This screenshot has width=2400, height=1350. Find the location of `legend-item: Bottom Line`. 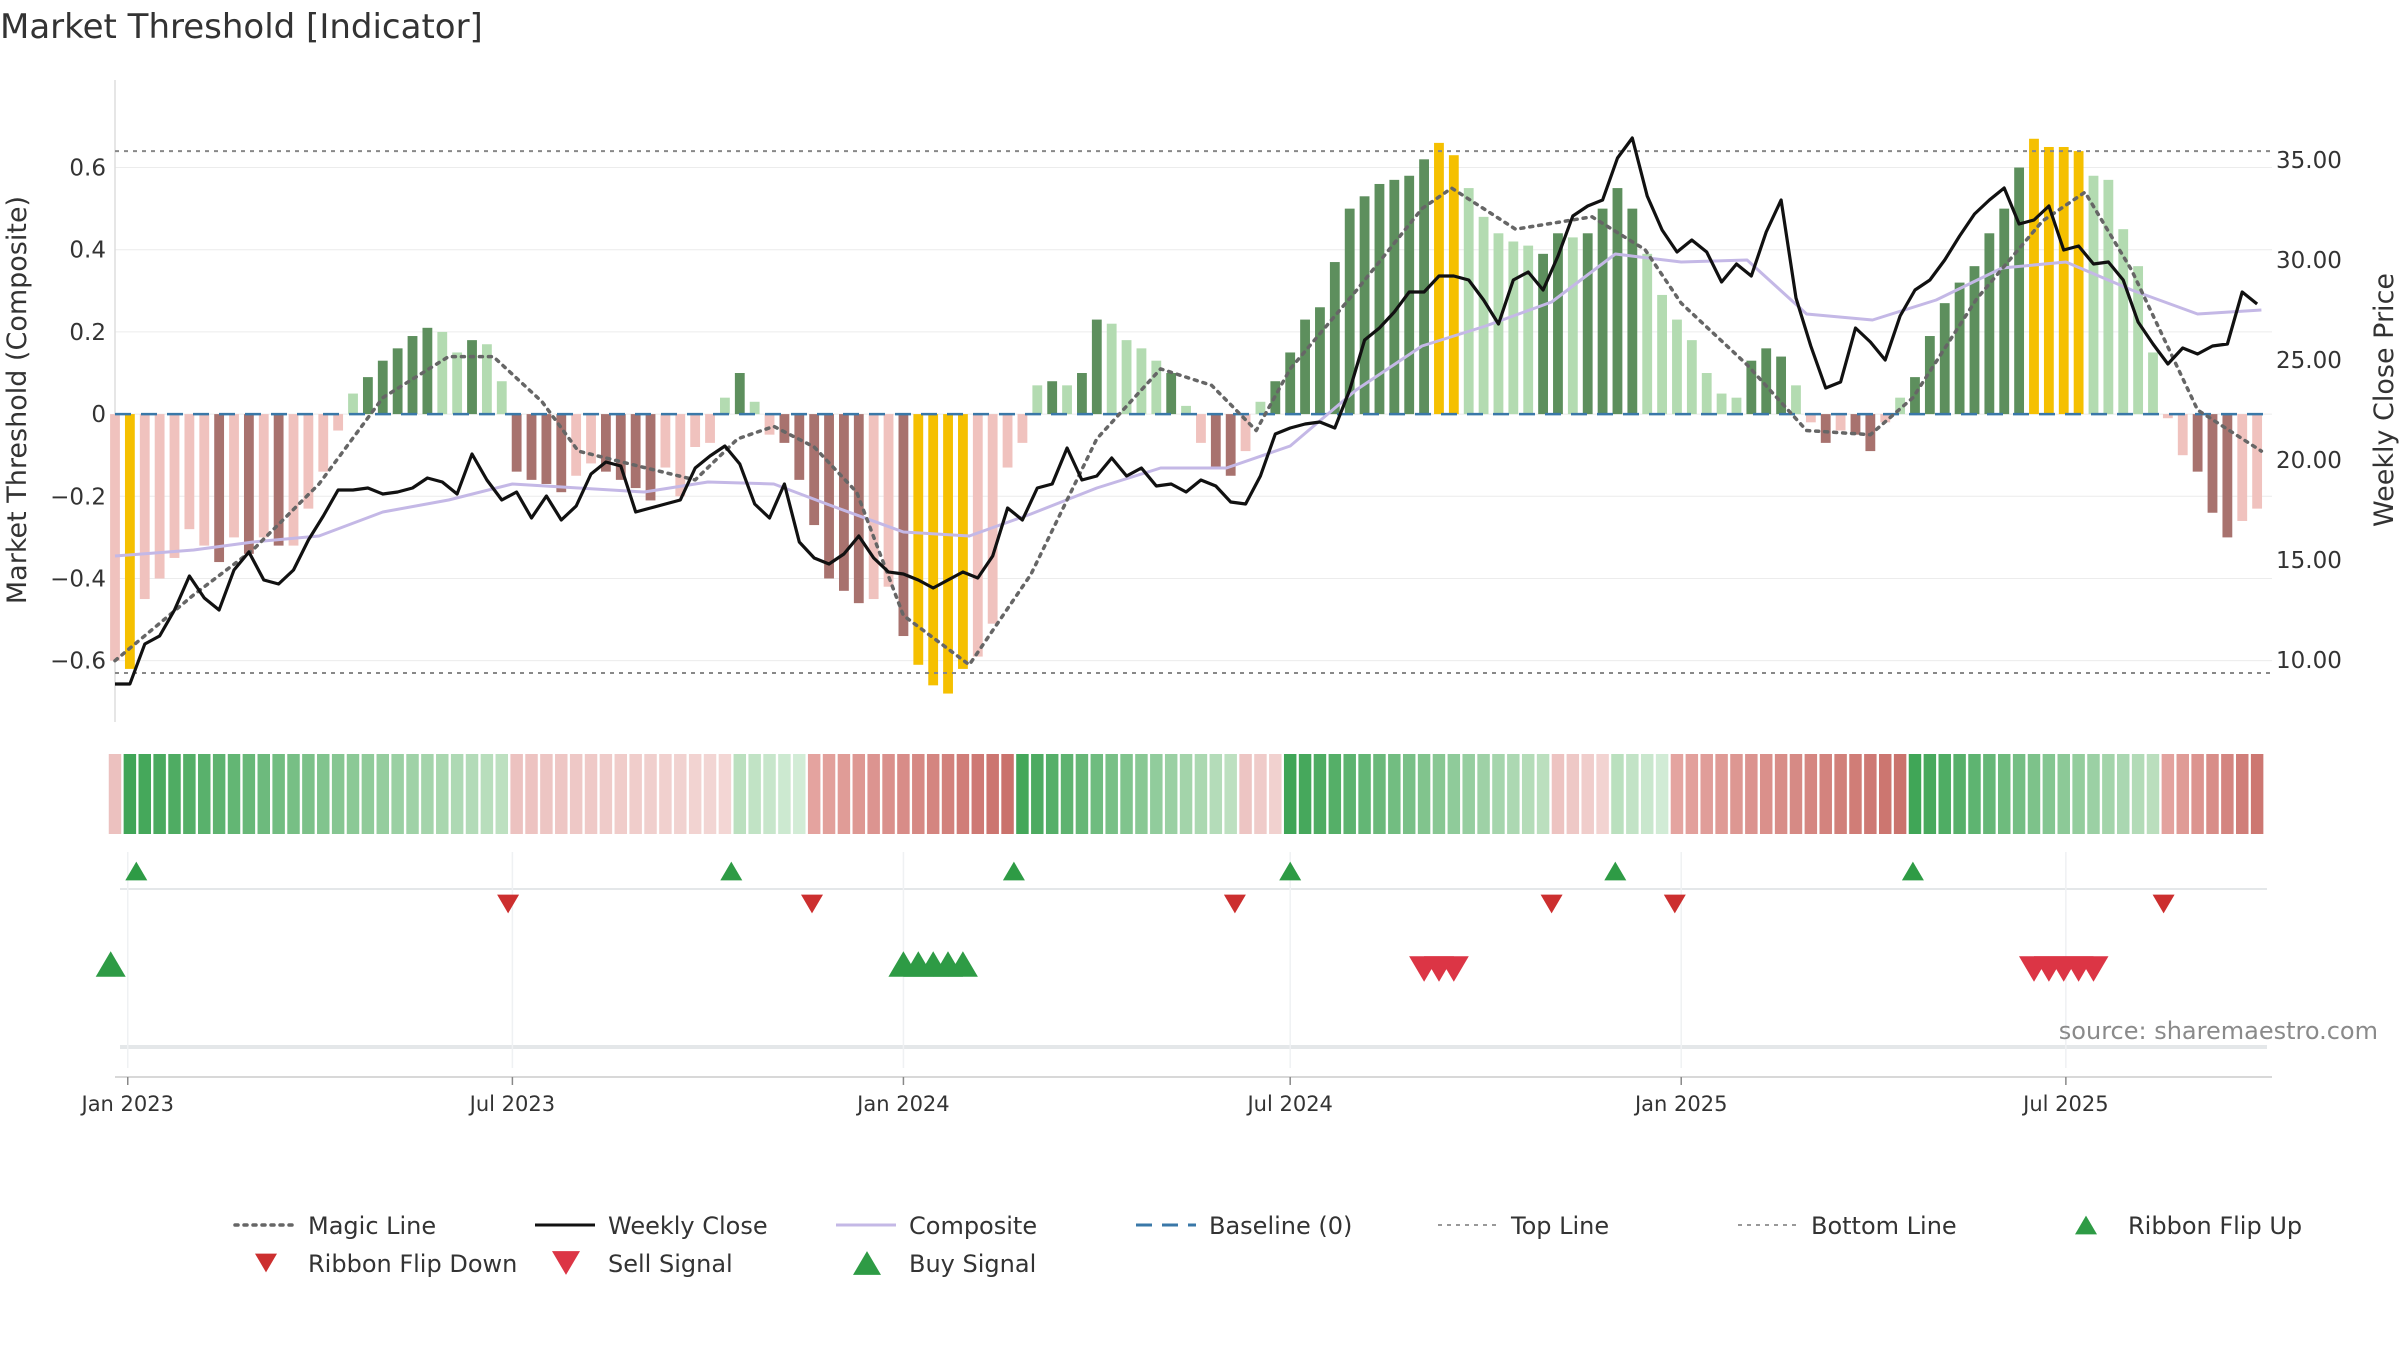

legend-item: Bottom Line is located at coordinates (1847, 1226).